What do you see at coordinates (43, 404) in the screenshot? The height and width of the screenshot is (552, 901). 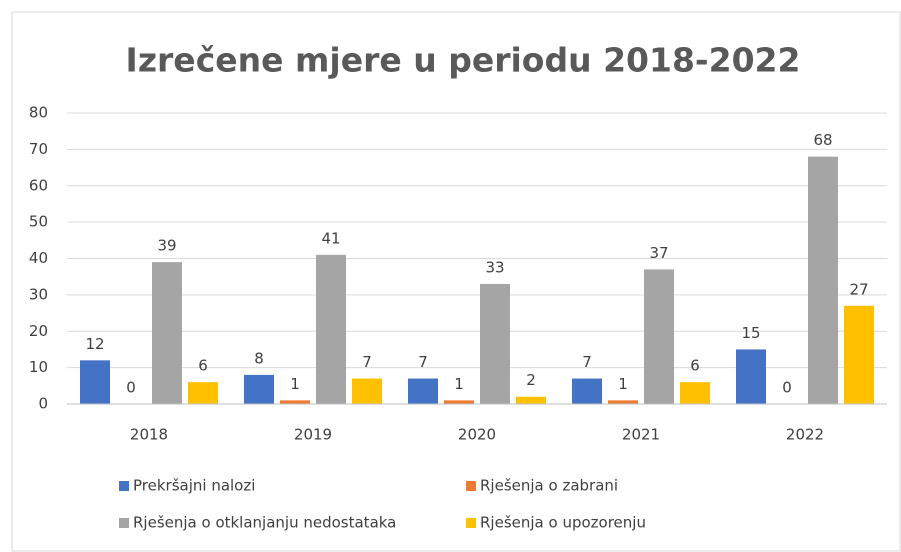 I see `y-tick-label: 0` at bounding box center [43, 404].